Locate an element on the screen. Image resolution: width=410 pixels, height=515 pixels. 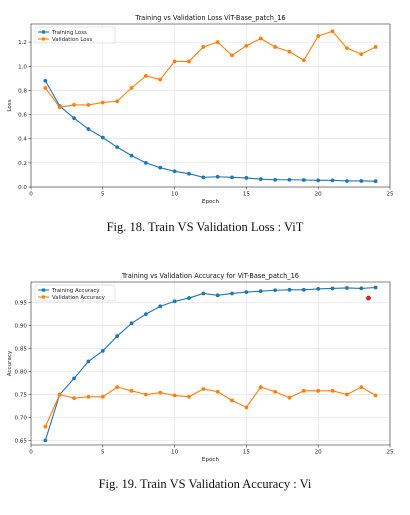
y-tick-label: 1.0 is located at coordinates (22, 67).